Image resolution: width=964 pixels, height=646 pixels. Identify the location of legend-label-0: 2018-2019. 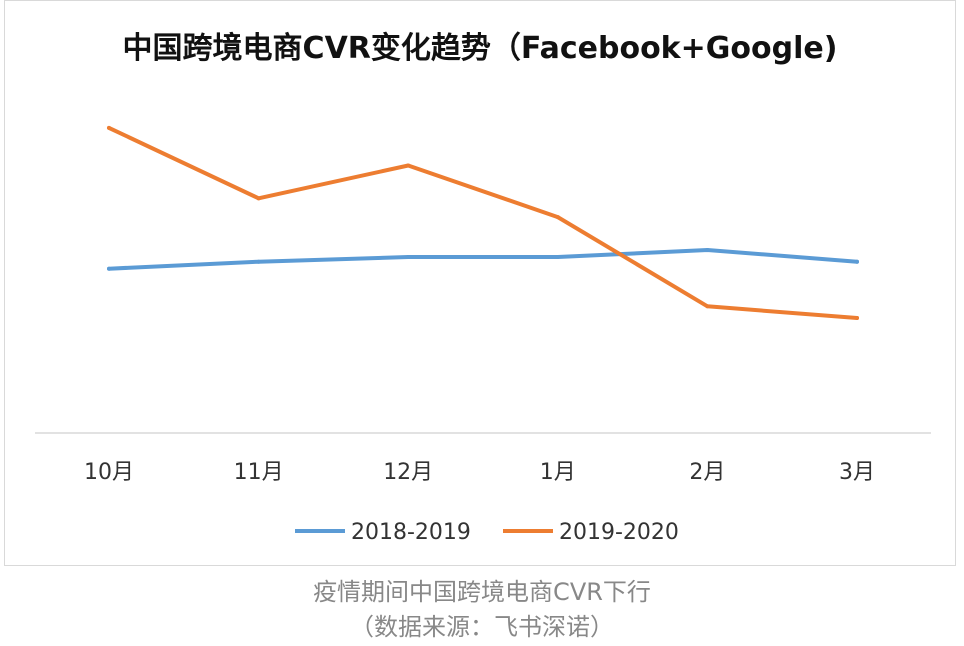
(411, 532).